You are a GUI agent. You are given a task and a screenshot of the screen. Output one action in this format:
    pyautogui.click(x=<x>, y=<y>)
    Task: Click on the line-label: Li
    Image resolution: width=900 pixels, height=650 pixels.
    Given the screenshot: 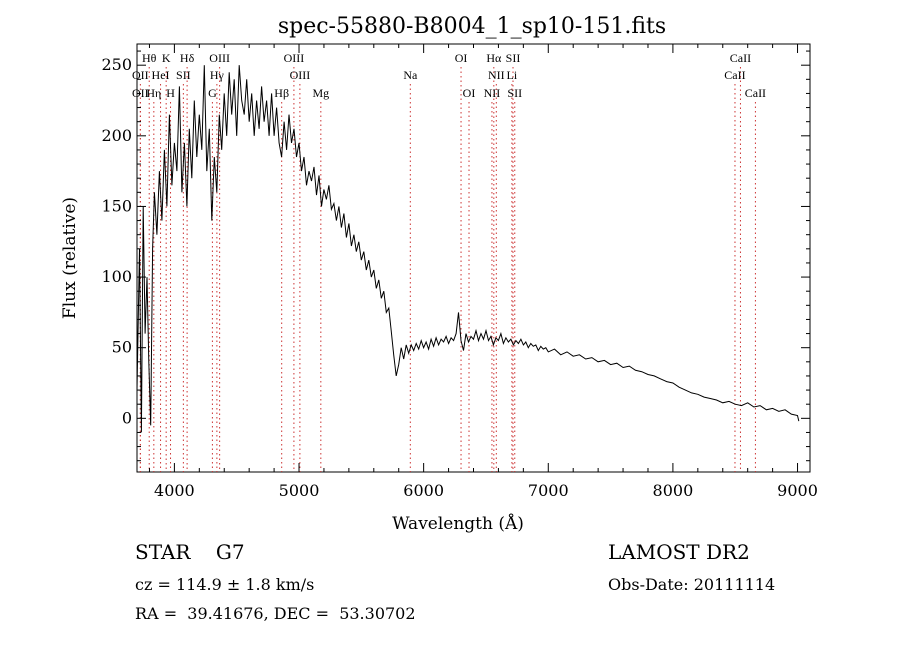 What is the action you would take?
    pyautogui.click(x=512, y=75)
    